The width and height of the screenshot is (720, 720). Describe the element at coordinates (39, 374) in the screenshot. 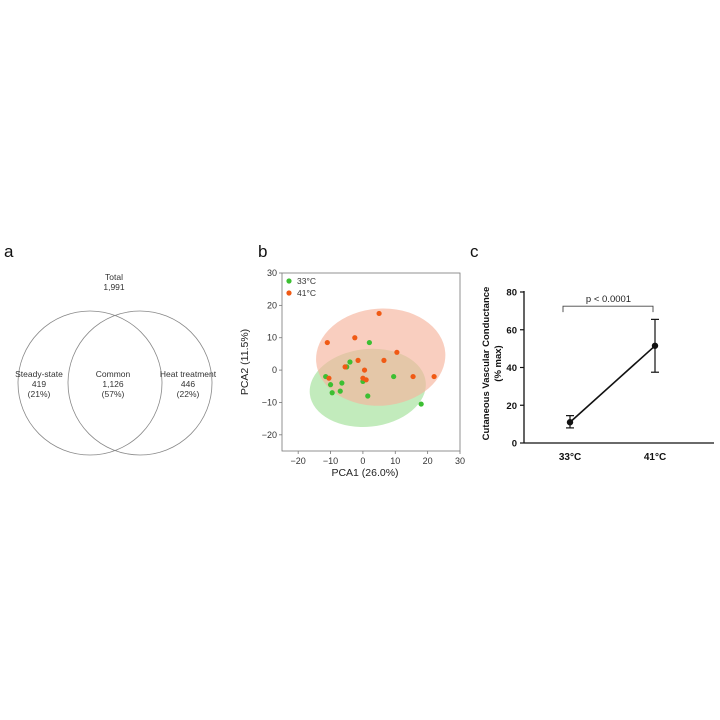

I see `venn-steady-state-name: Steady-state` at that location.